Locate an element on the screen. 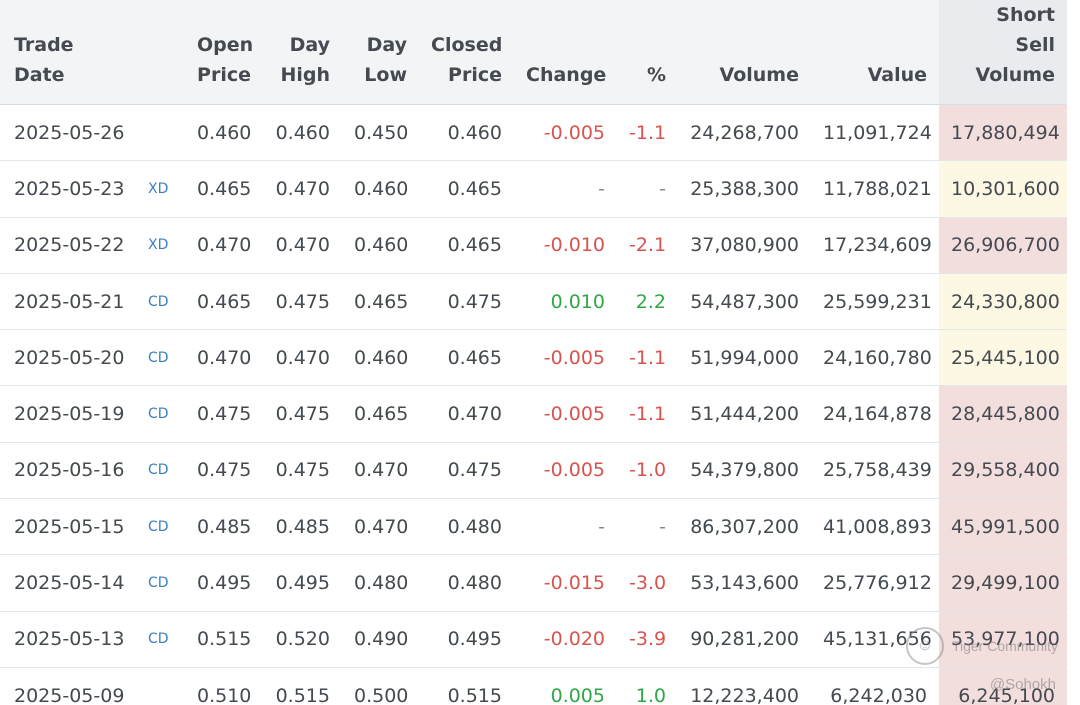 The width and height of the screenshot is (1080, 705). col-header-closed-price: Closed Price is located at coordinates (466, 52).